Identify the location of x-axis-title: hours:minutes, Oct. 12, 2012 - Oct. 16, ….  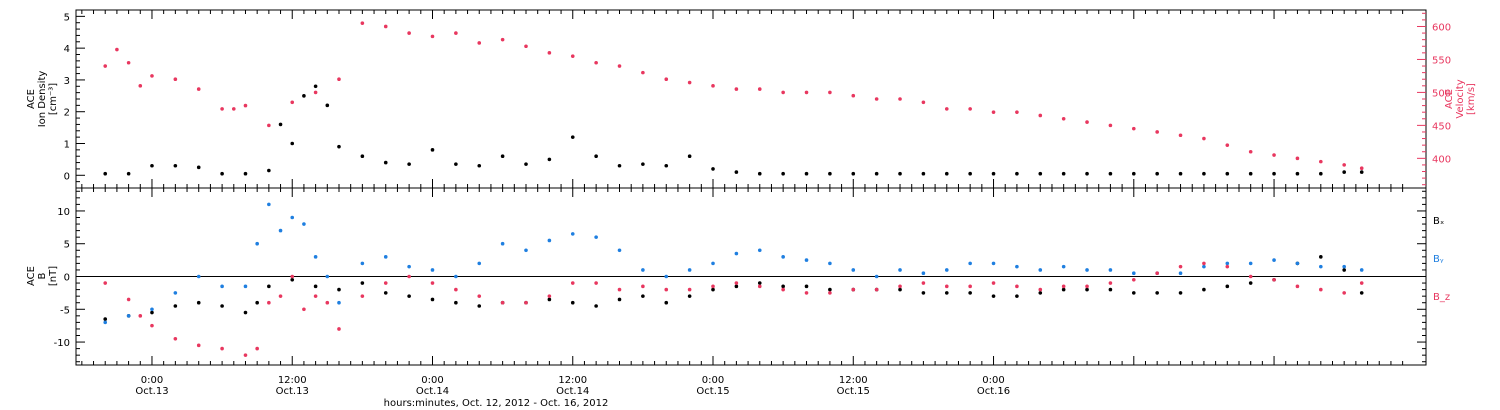
(496, 403).